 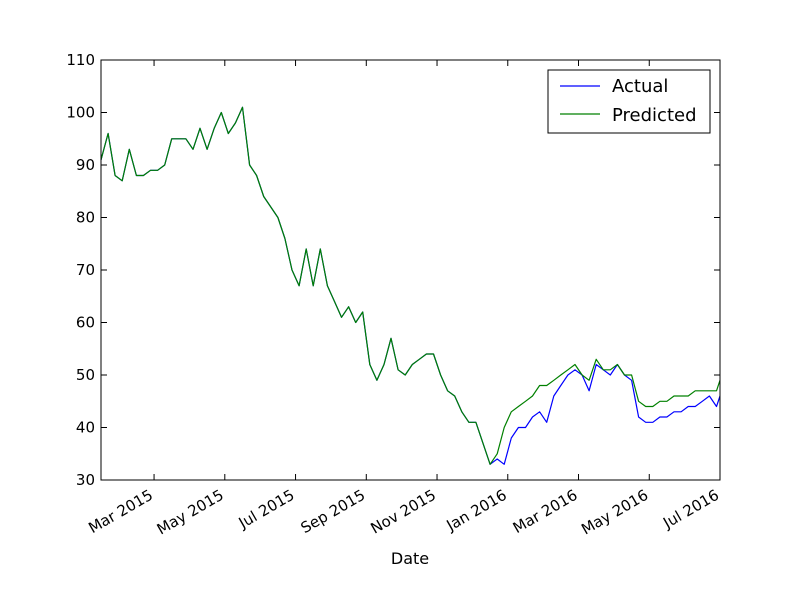 What do you see at coordinates (80, 60) in the screenshot?
I see `y-tick-label: 110` at bounding box center [80, 60].